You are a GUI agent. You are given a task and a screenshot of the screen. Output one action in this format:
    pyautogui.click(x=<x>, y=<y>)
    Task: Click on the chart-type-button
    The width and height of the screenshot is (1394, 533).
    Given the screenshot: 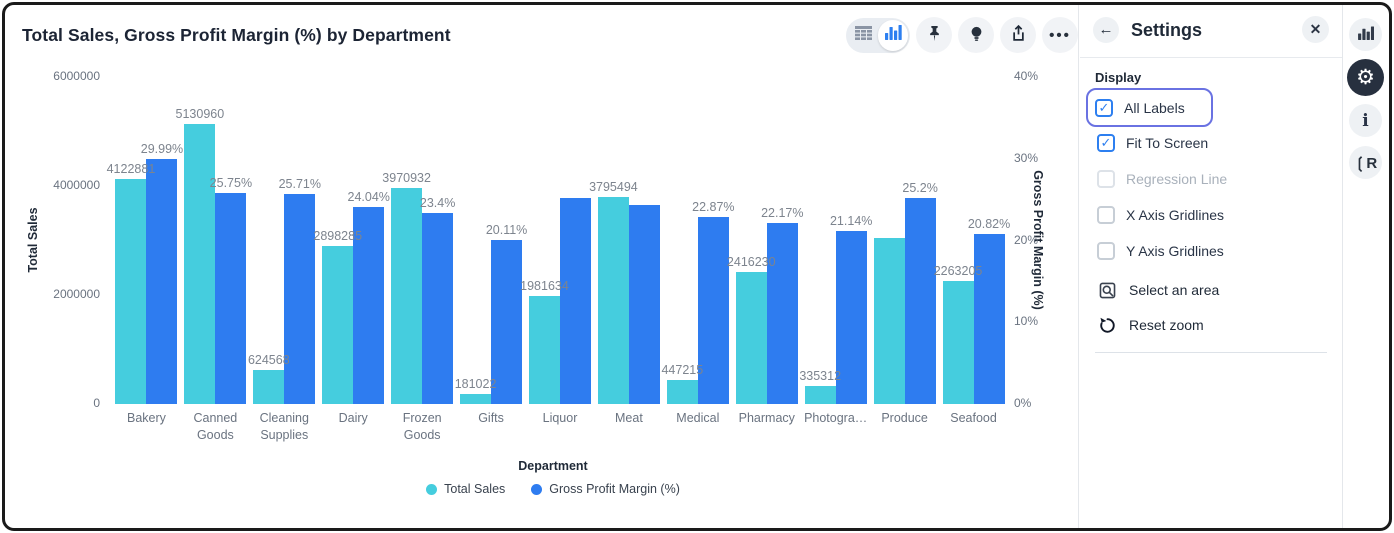 What is the action you would take?
    pyautogui.click(x=1365, y=34)
    